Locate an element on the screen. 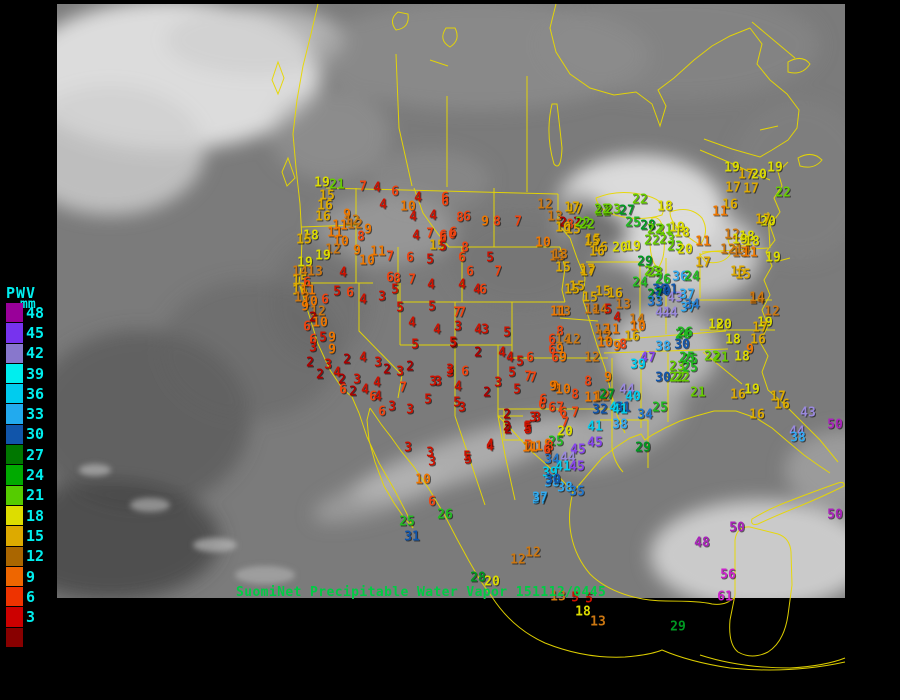 The width and height of the screenshot is (900, 700). station-value: 34 is located at coordinates (552, 460).